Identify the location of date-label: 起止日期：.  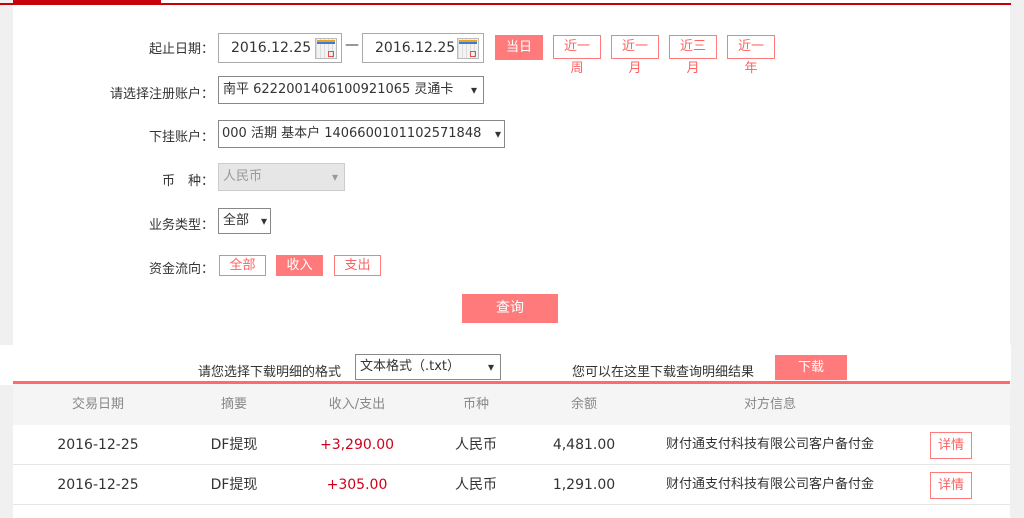
(181, 49).